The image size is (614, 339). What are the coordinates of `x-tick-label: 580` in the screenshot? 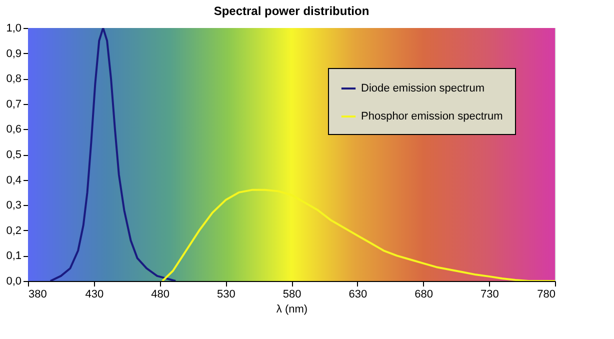 It's located at (292, 294).